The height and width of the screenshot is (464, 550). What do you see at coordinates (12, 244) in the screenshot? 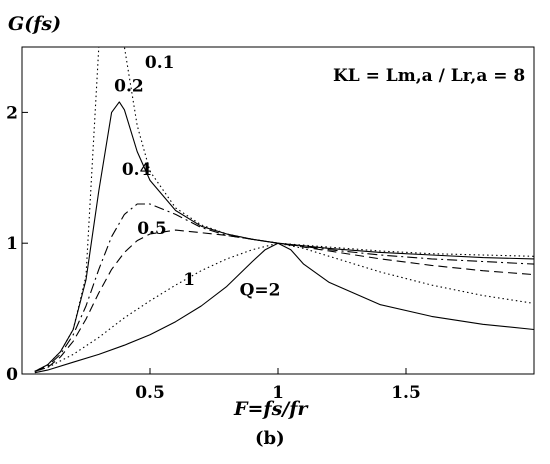
I see `y-tick-label-1: 1` at bounding box center [12, 244].